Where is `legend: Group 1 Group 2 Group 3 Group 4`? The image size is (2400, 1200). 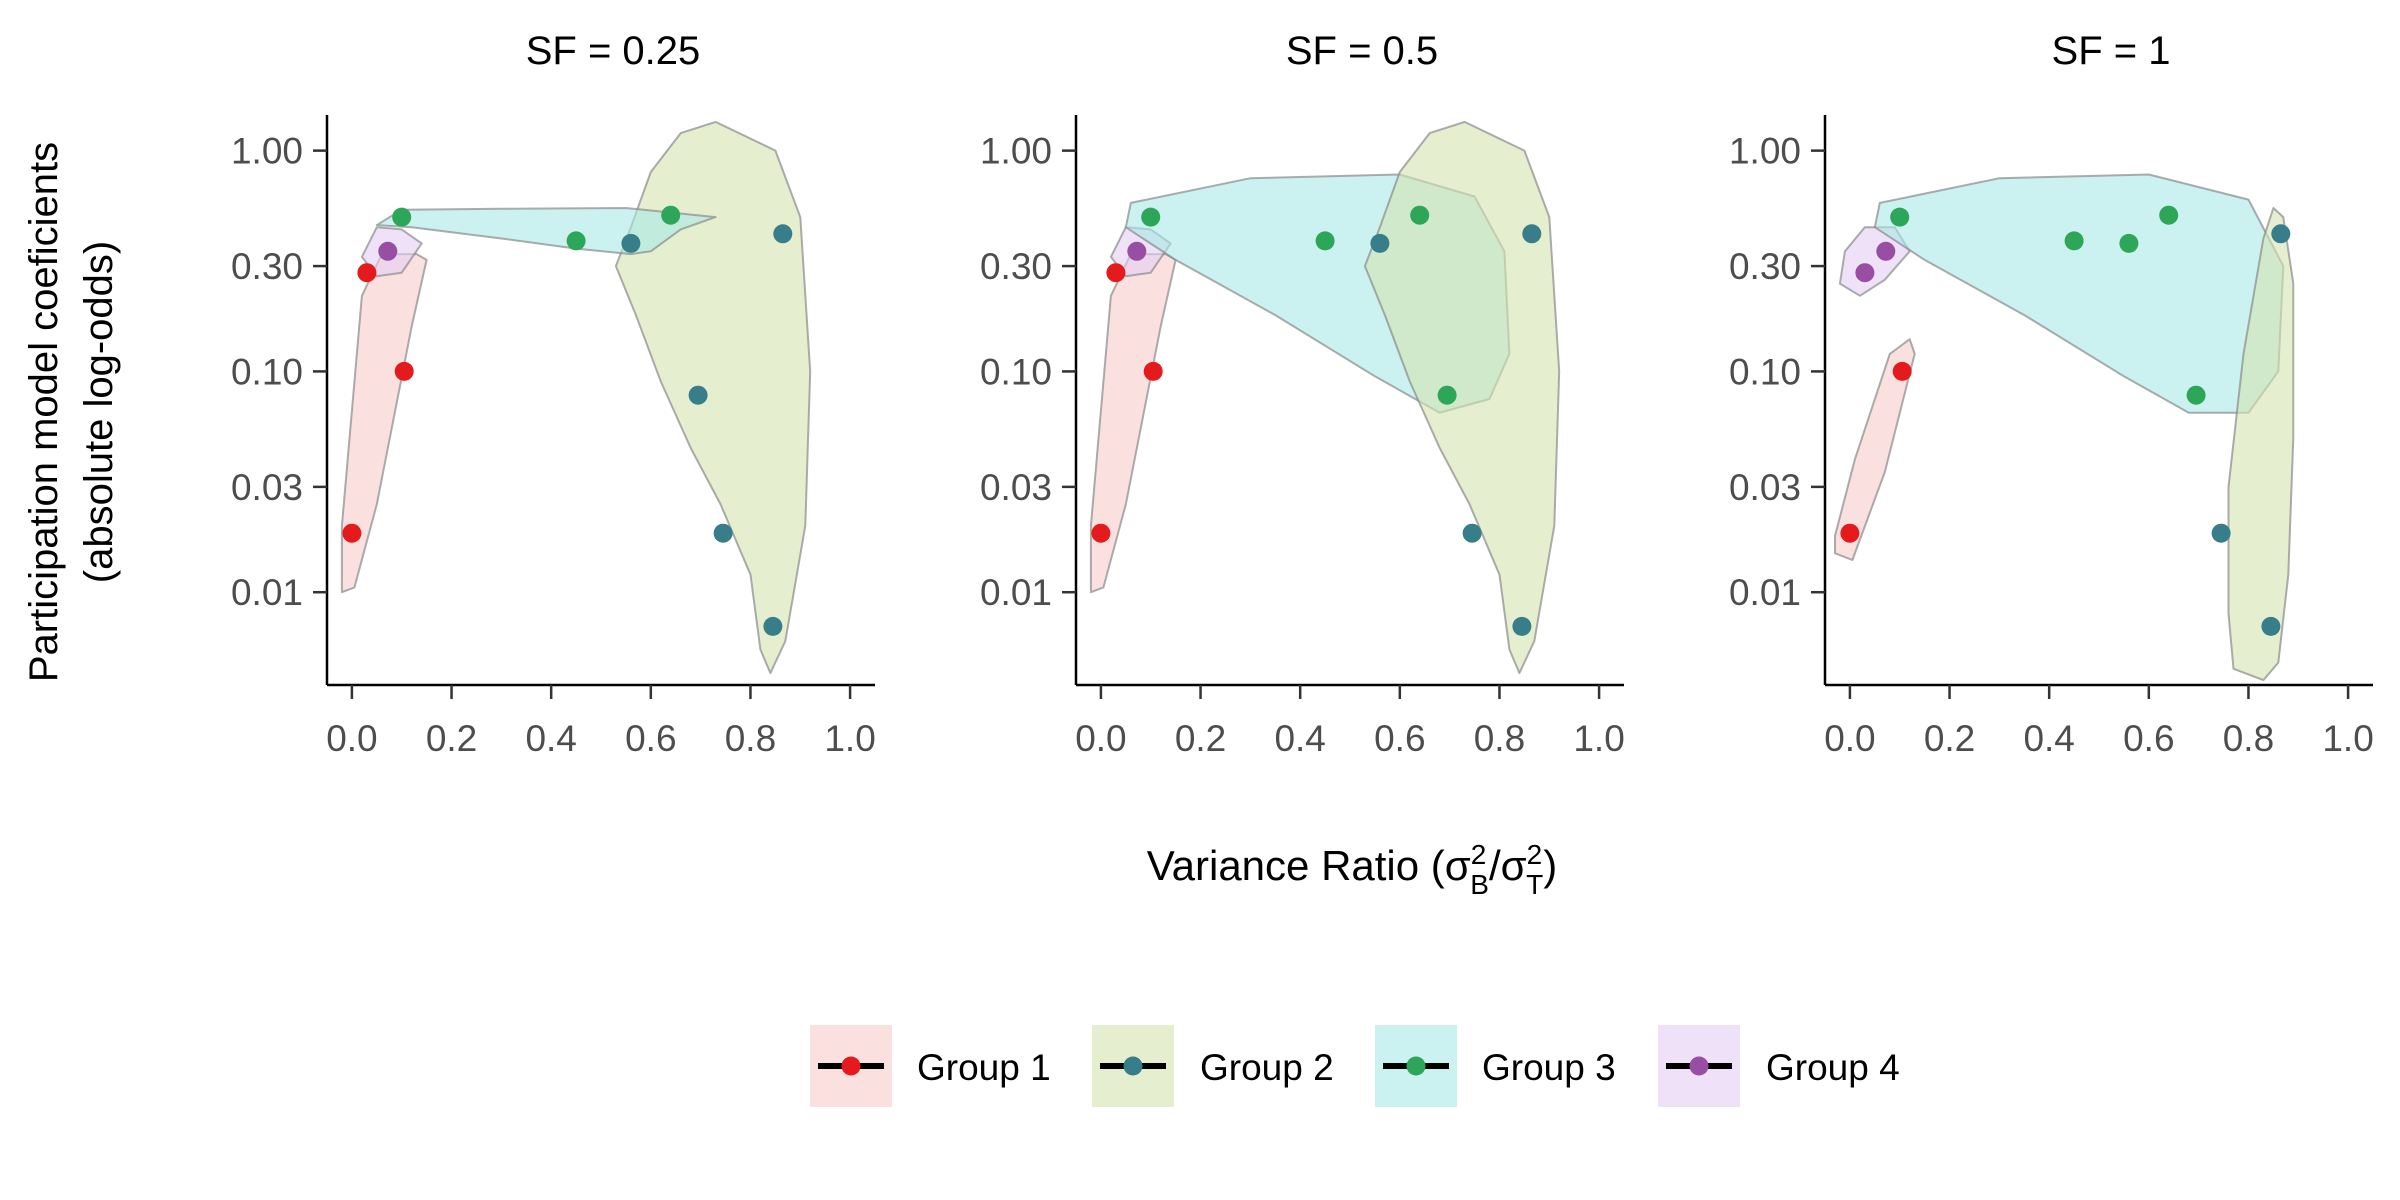 legend: Group 1 Group 2 Group 3 Group 4 is located at coordinates (1355, 1066).